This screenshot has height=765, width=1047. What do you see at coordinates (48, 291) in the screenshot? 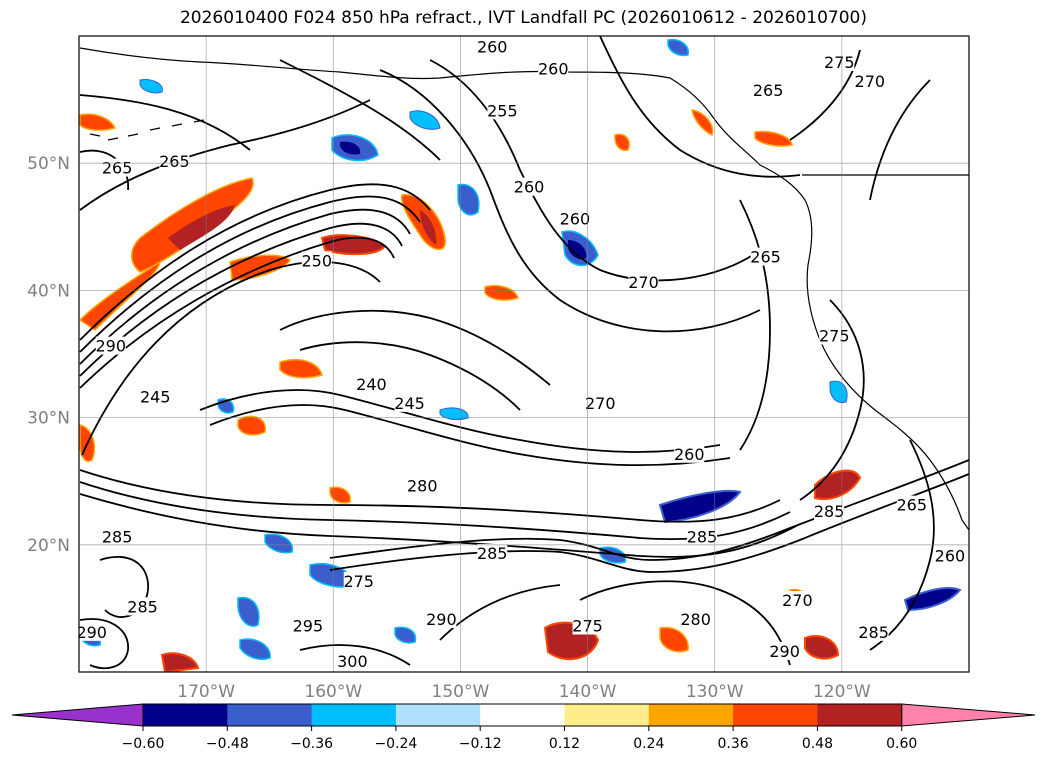
I see `latitude-tick-label: 40°N` at bounding box center [48, 291].